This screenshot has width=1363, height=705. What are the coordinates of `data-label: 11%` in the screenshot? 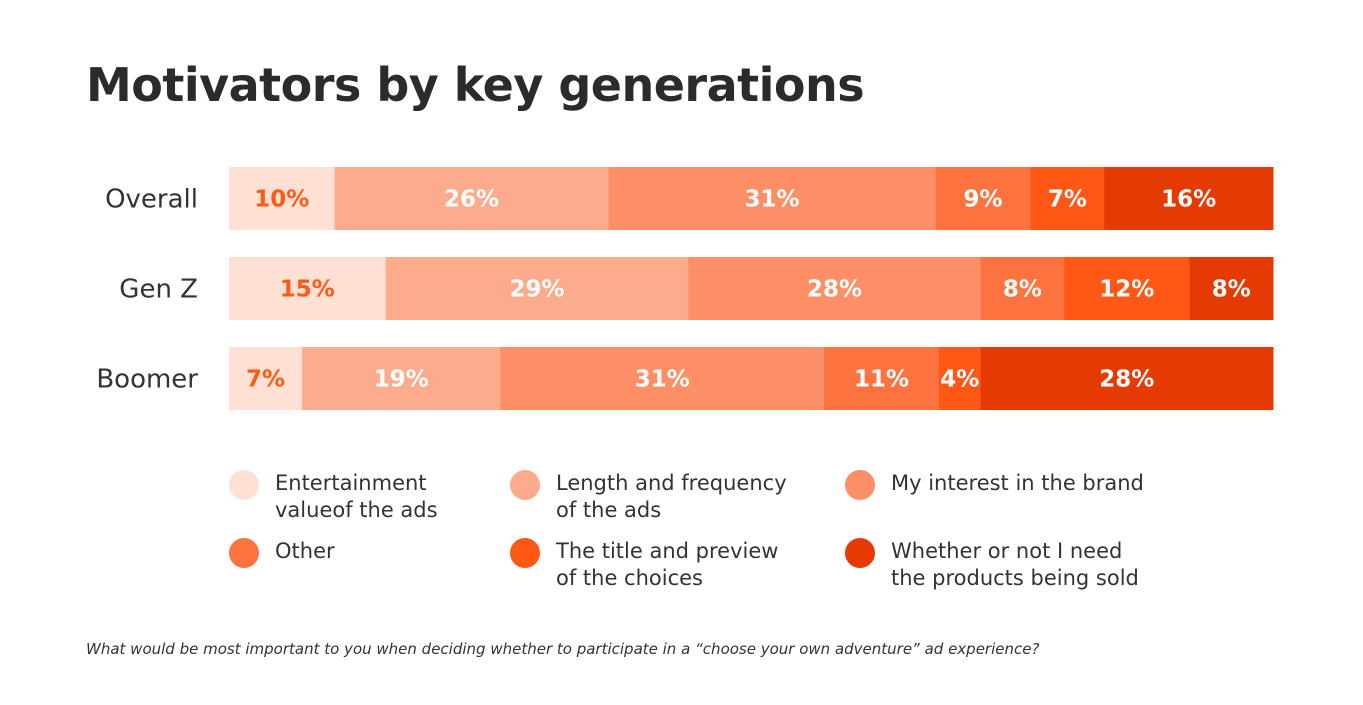 It's located at (881, 380).